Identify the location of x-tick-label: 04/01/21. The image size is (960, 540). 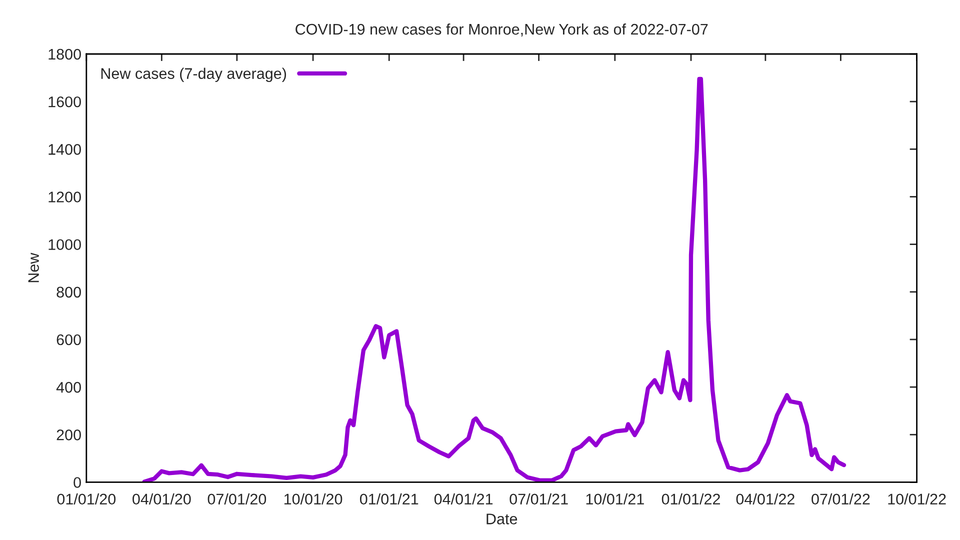
(463, 499).